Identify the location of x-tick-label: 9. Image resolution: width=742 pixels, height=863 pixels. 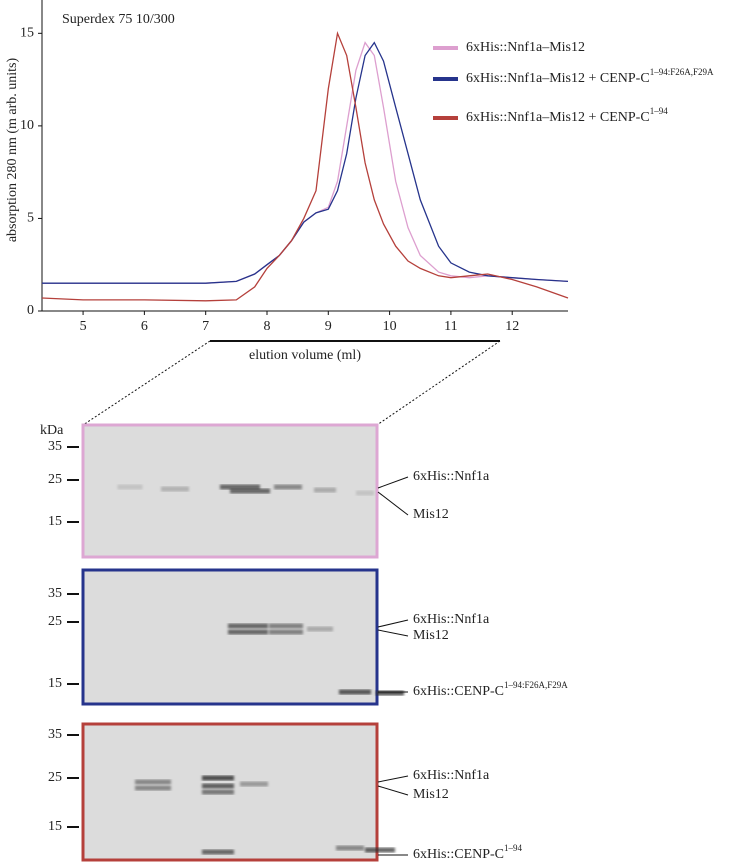
(328, 326).